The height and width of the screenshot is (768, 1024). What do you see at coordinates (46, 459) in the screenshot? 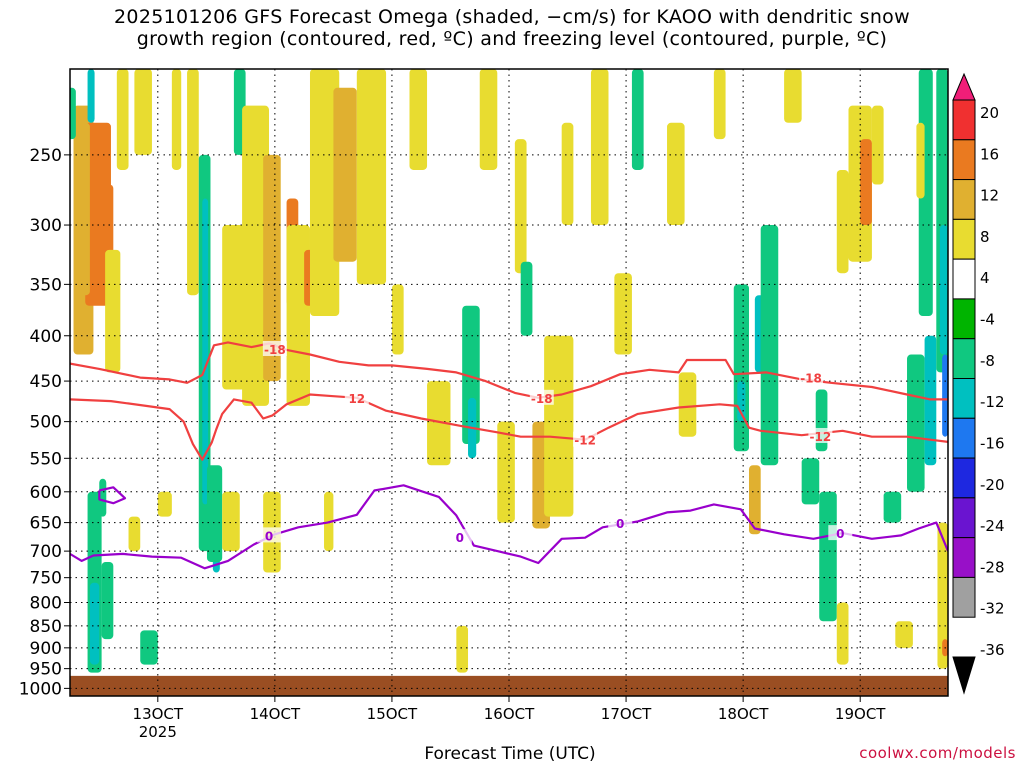
I see `y-tick-label: 550` at bounding box center [46, 459].